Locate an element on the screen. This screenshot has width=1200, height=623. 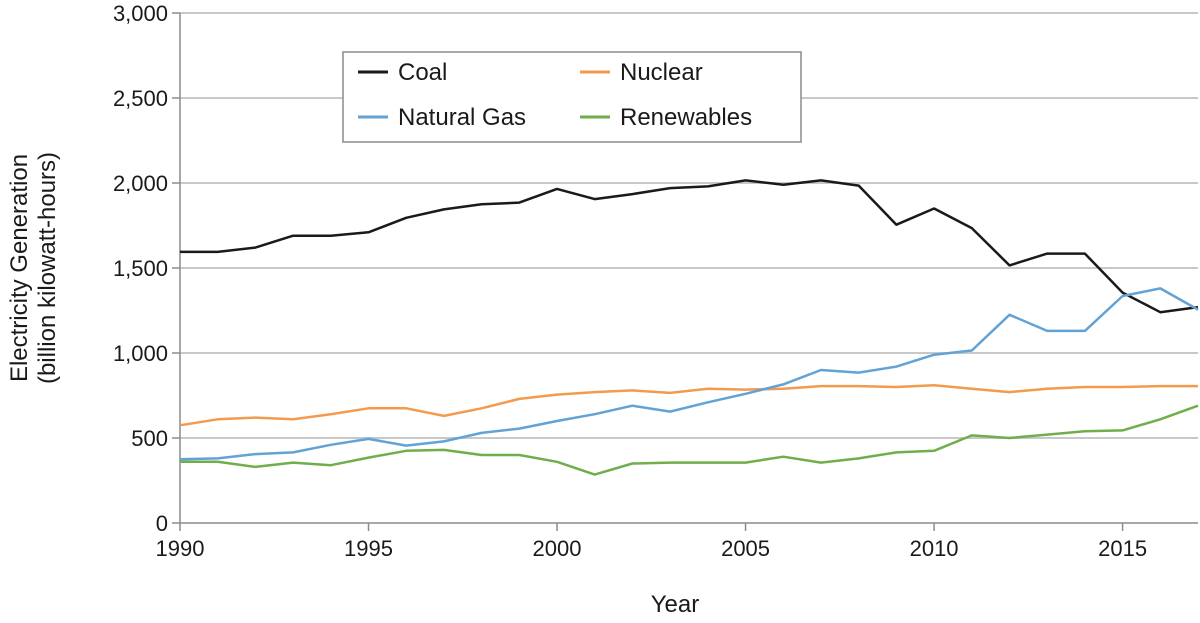
legend-label-natural-gas: Natural Gas is located at coordinates (462, 117).